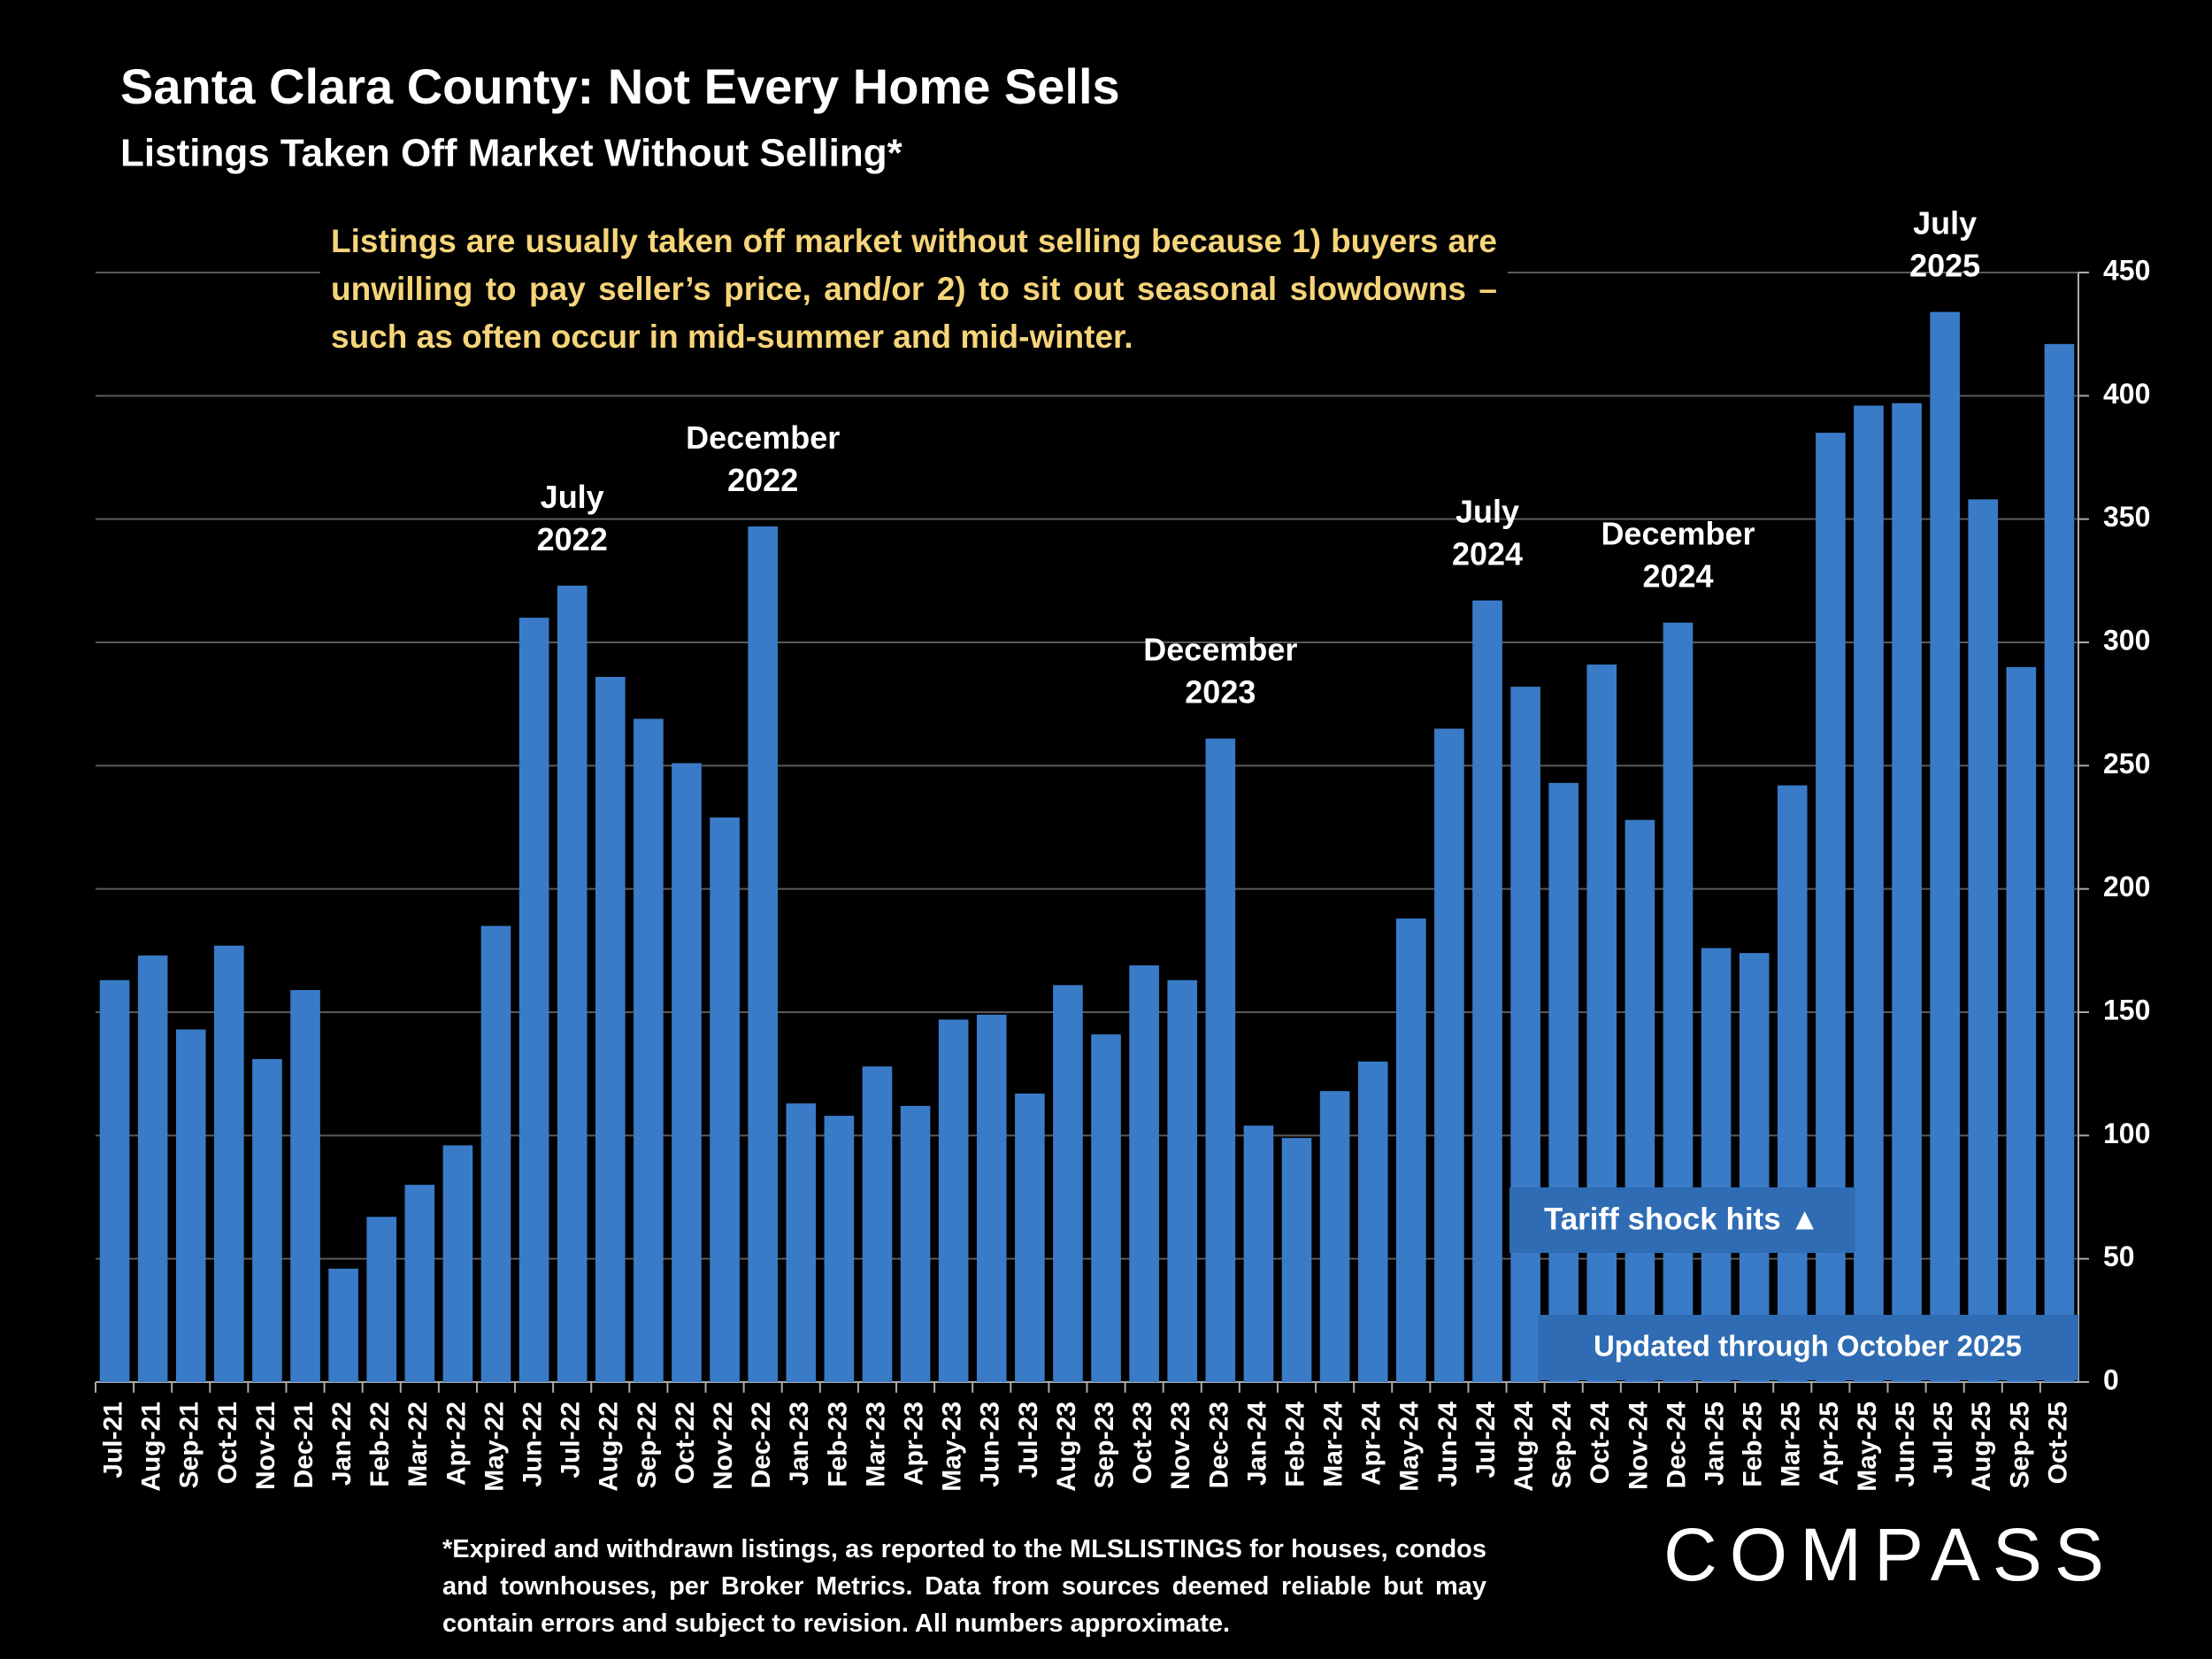  What do you see at coordinates (2119, 1256) in the screenshot?
I see `y-tick-label: 50` at bounding box center [2119, 1256].